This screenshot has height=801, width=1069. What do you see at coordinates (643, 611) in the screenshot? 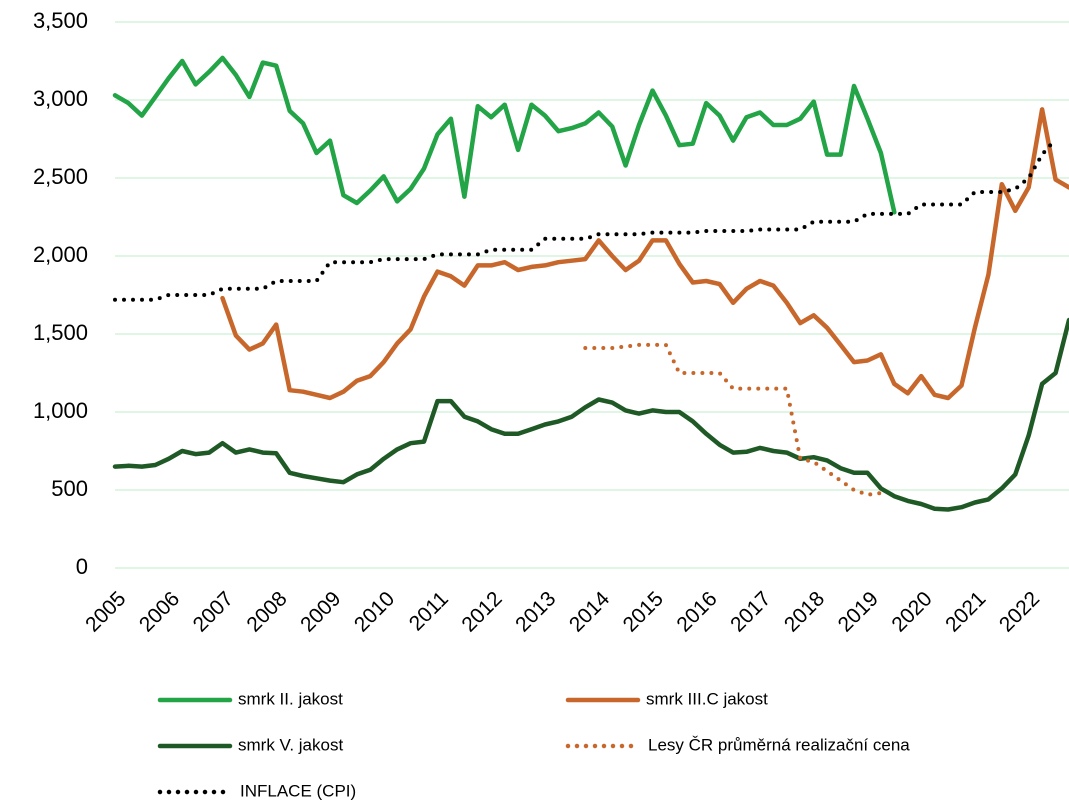
I see `x-tick-label: 2015` at bounding box center [643, 611].